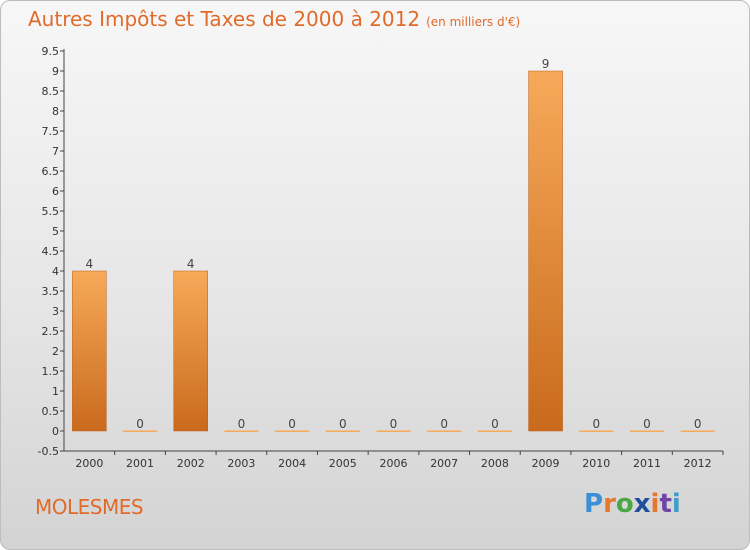 This screenshot has width=750, height=550. I want to click on bar-2002, so click(190, 351).